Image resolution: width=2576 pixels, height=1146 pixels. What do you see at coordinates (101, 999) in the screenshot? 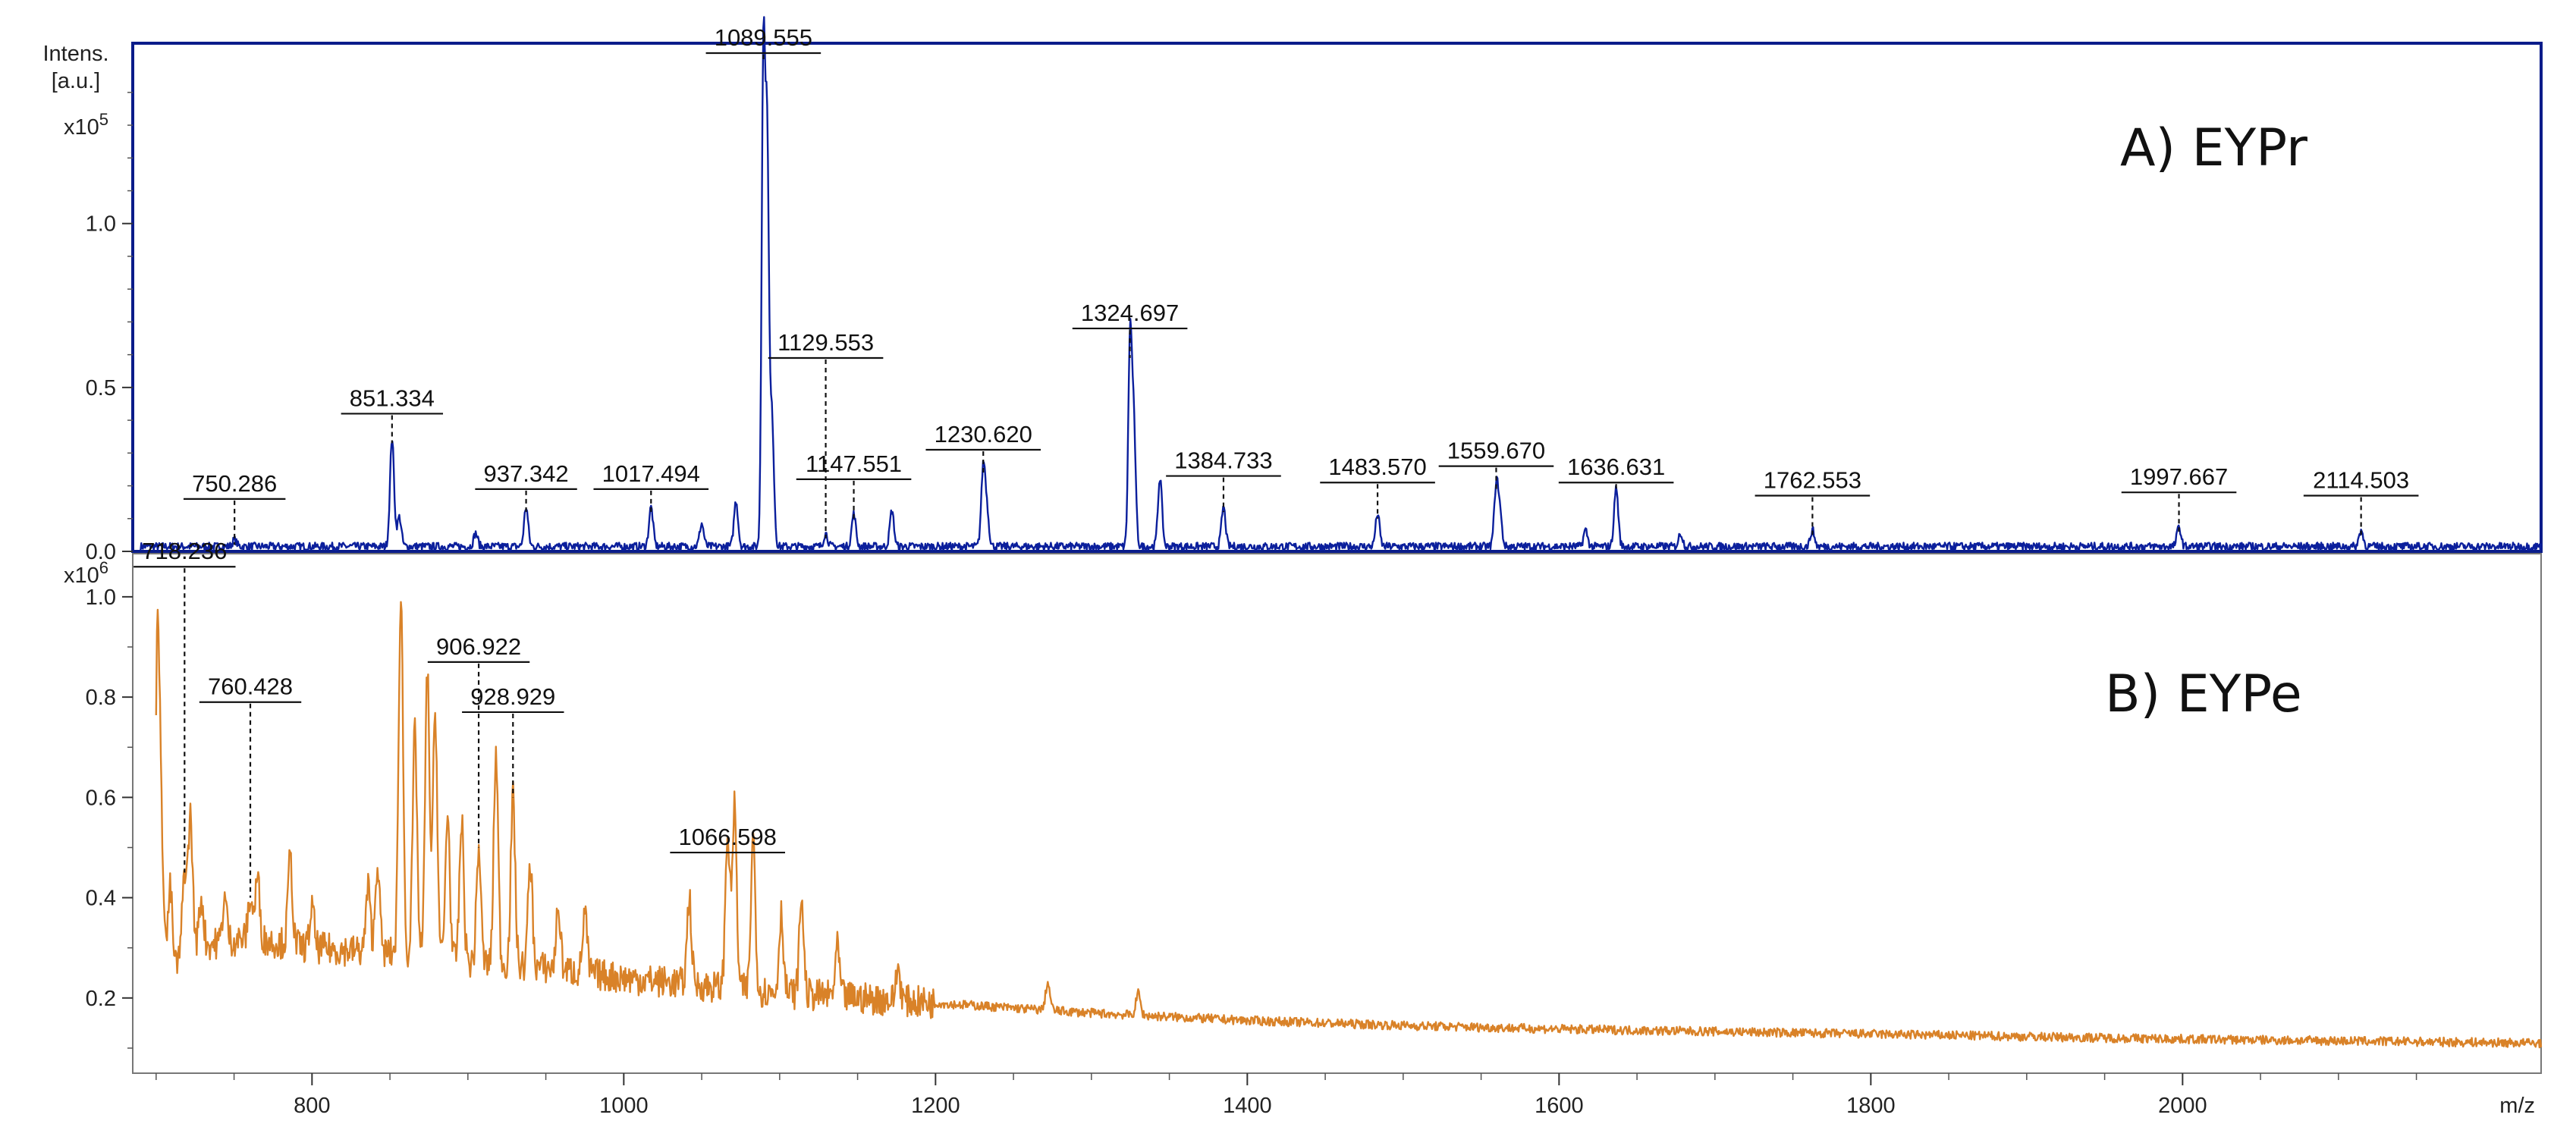
I see `panel-b-ytick-label: 0.2` at bounding box center [101, 999].